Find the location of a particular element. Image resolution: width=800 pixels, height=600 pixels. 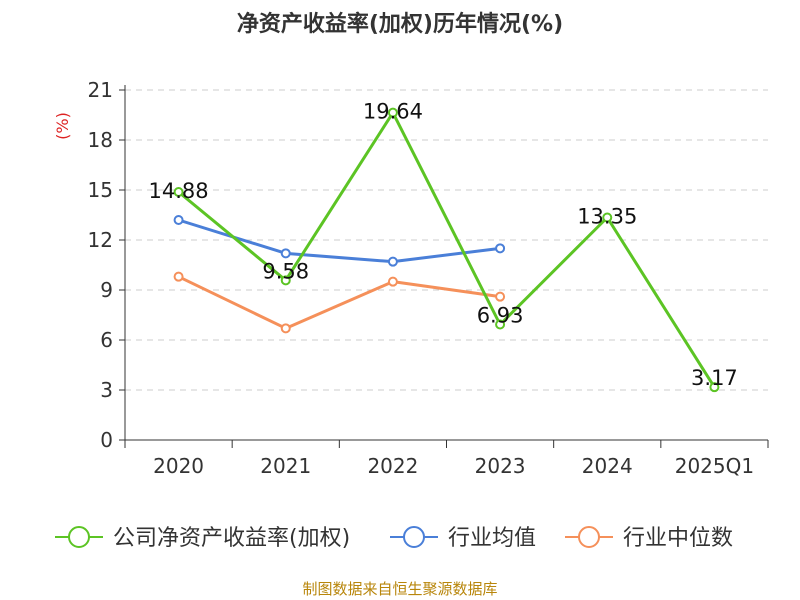

data-label: 19.64 is located at coordinates (393, 112).